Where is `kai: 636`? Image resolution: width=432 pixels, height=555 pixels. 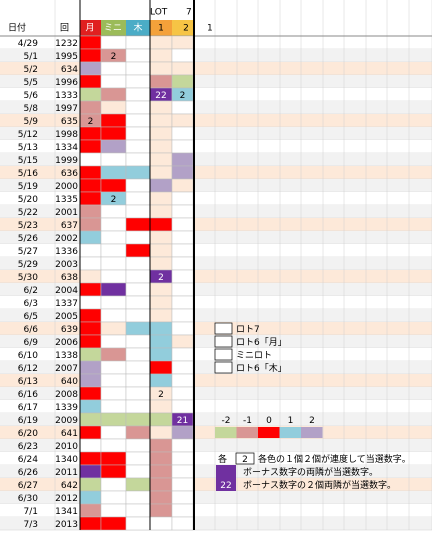 kai: 636 is located at coordinates (69, 174).